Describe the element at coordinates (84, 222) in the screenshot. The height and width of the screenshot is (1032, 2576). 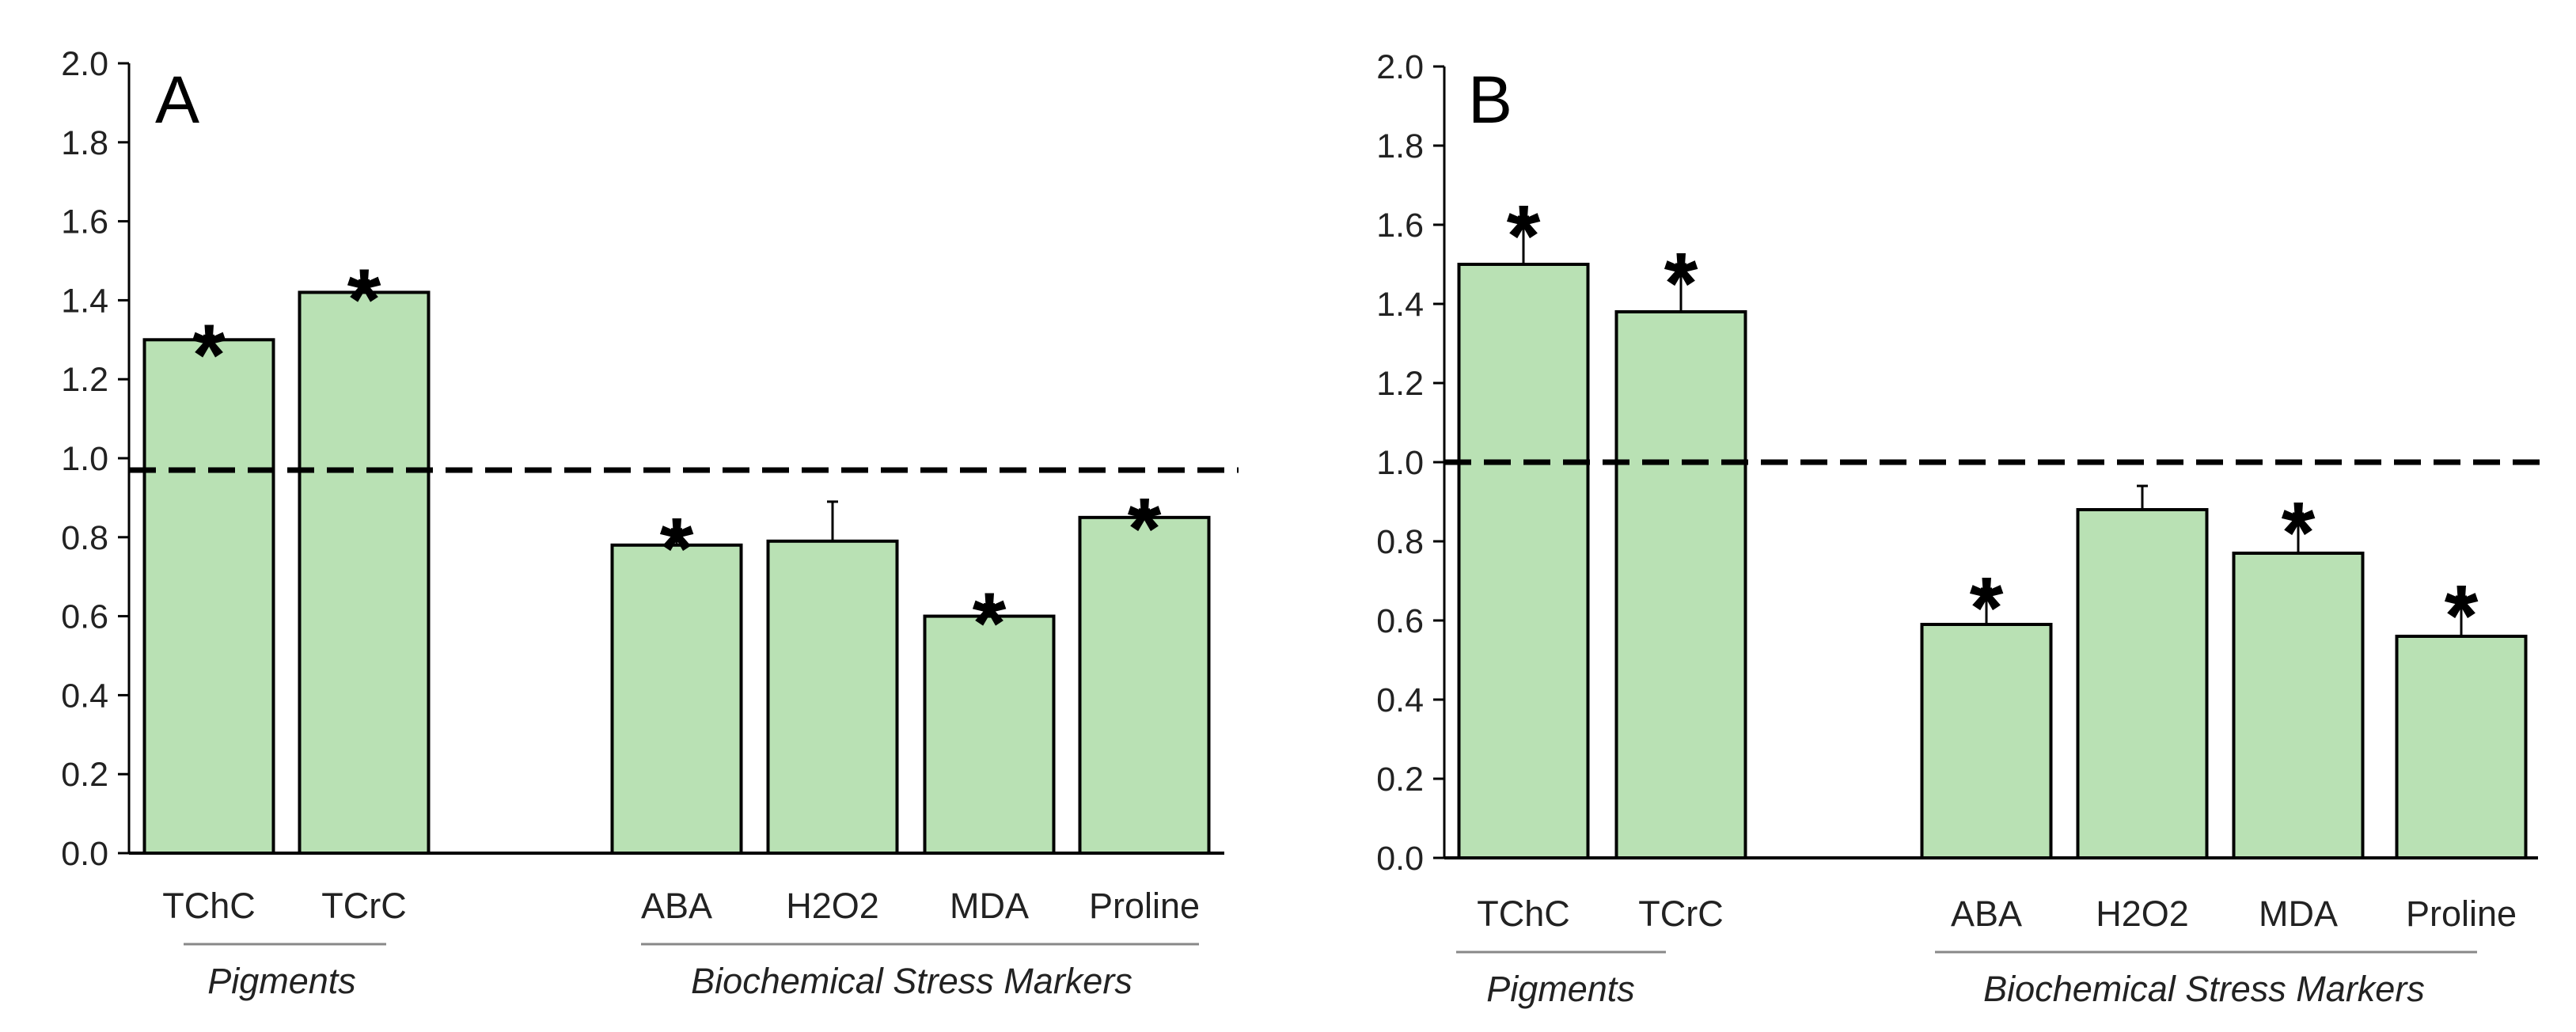
I see `panel-a-y-tick-label: 1.6` at that location.